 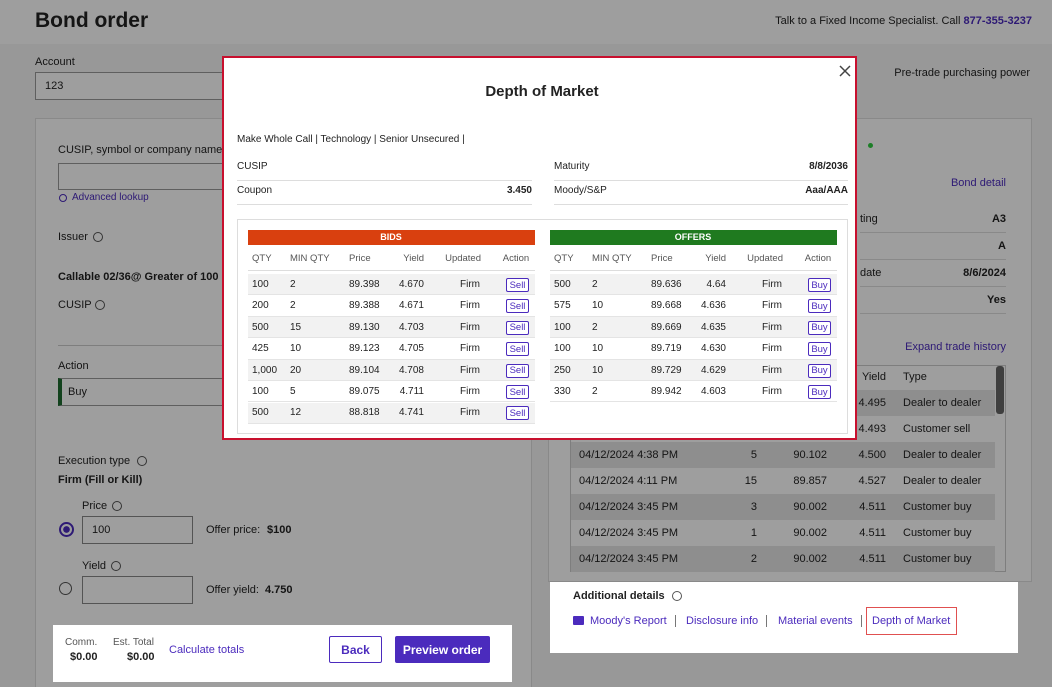 What do you see at coordinates (828, 166) in the screenshot?
I see `info-value: 8/8/2036` at bounding box center [828, 166].